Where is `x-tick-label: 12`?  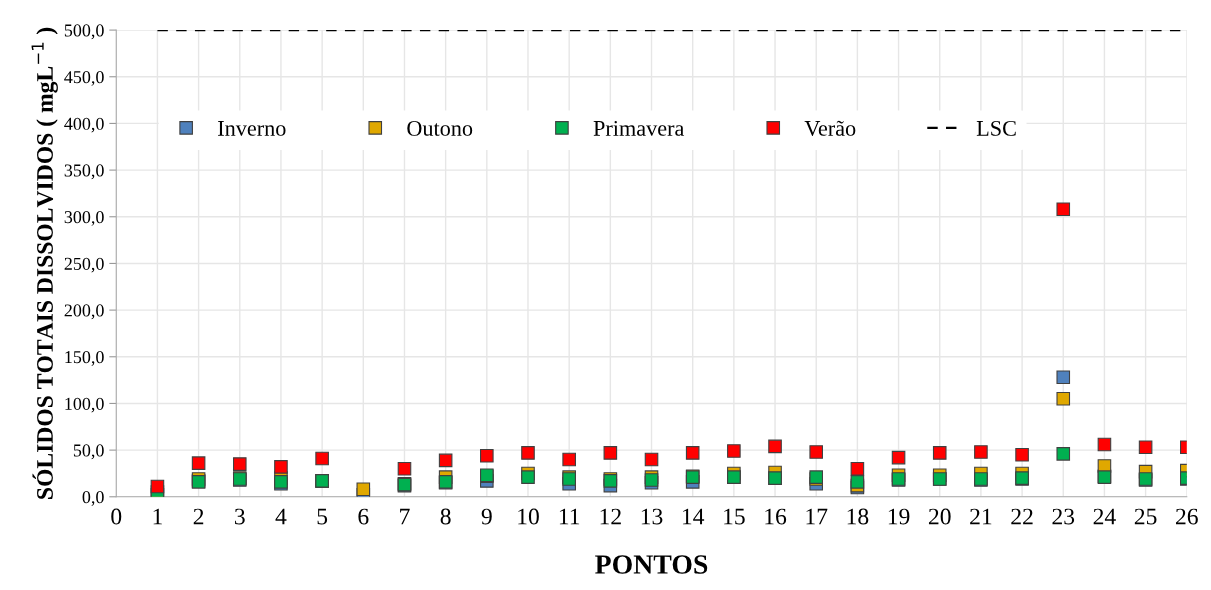
x-tick-label: 12 is located at coordinates (610, 516).